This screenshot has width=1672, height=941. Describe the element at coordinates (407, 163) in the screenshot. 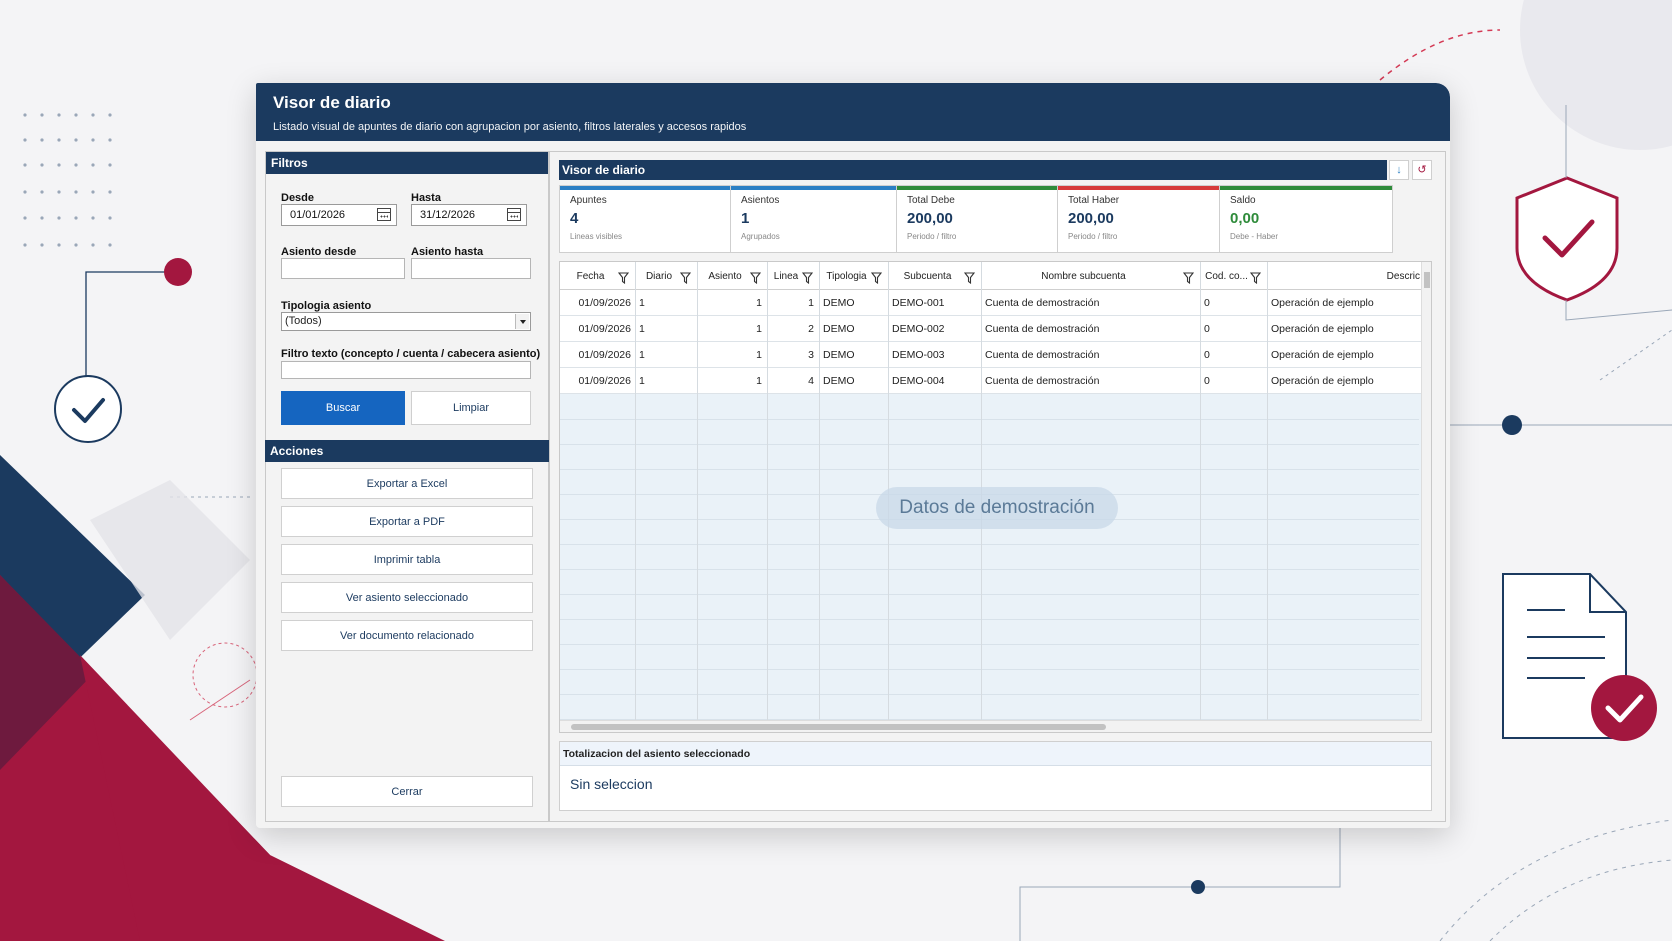

I see `filters-header: Filtros` at that location.